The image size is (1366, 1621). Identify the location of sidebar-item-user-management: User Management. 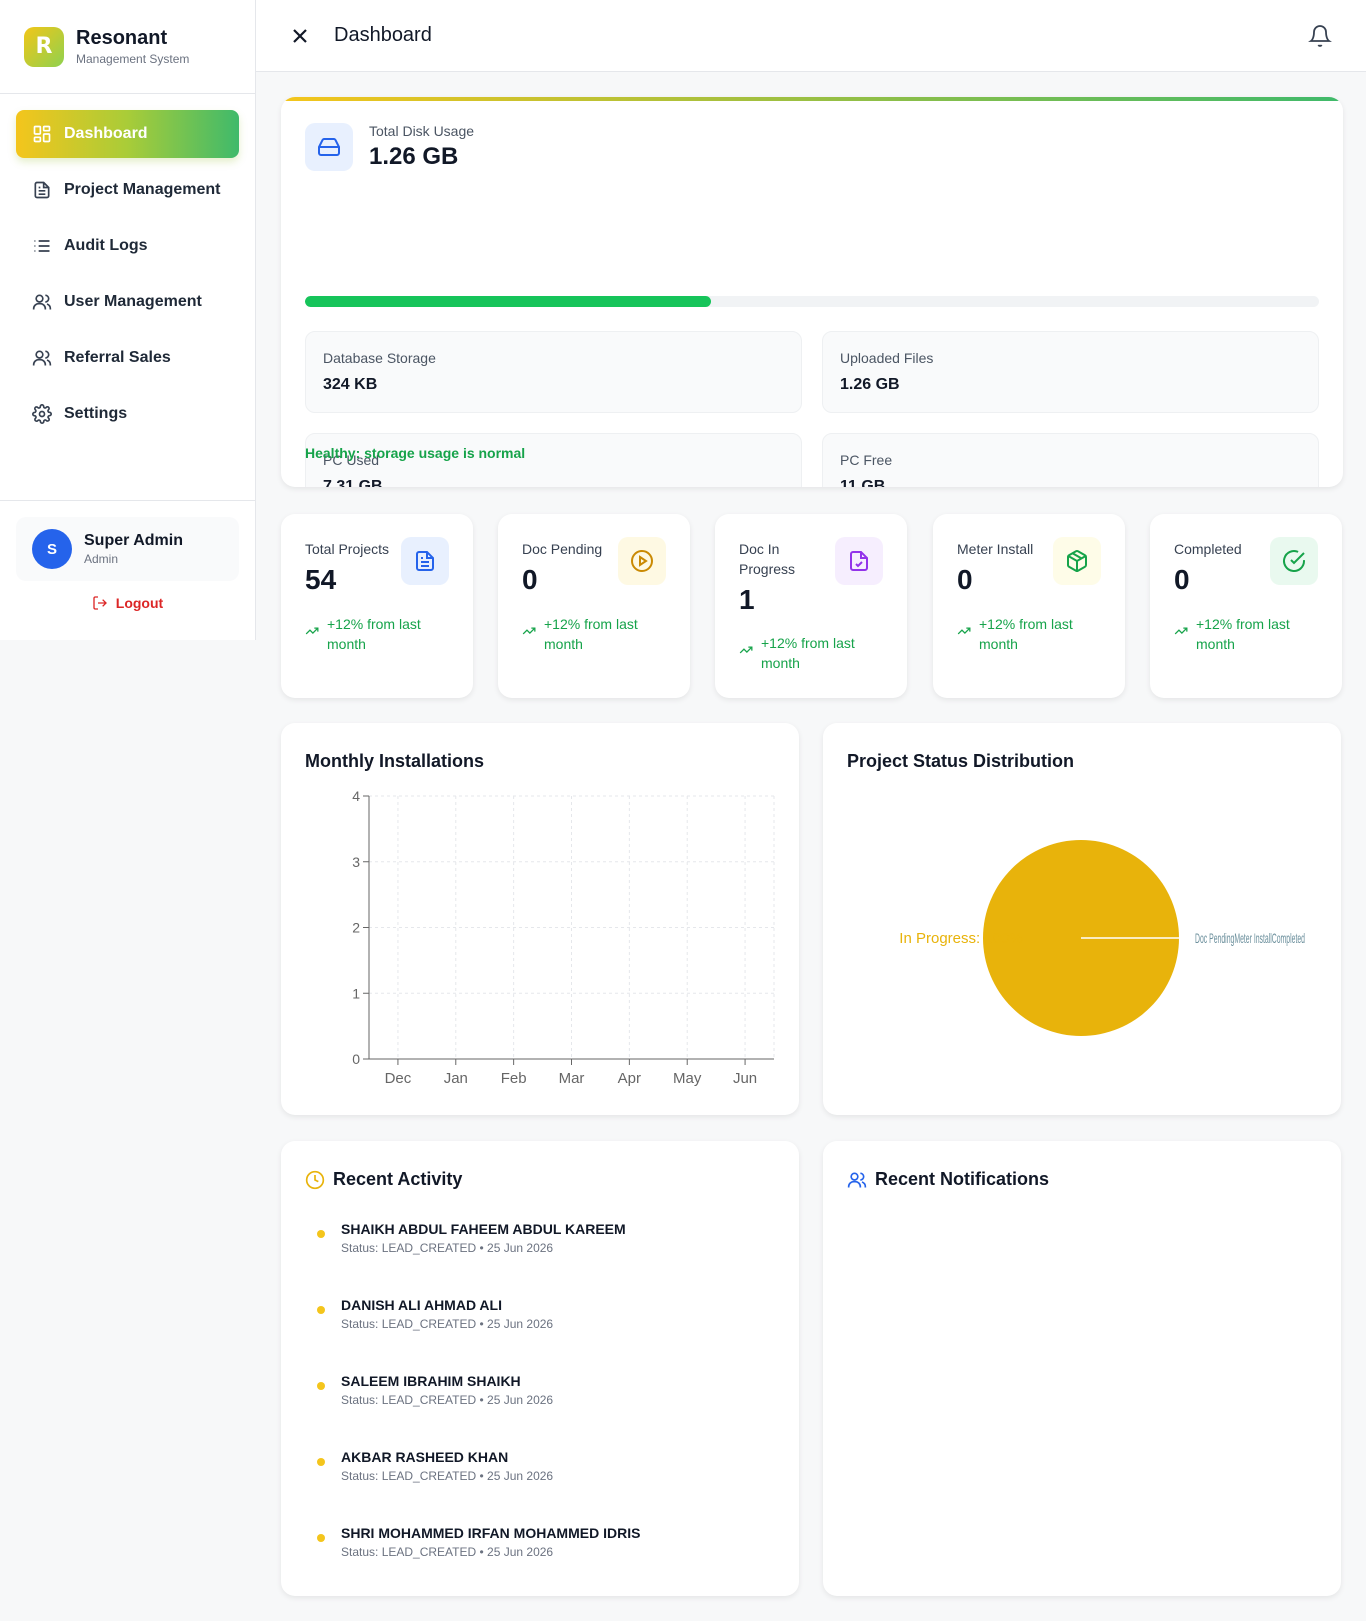
(127, 302).